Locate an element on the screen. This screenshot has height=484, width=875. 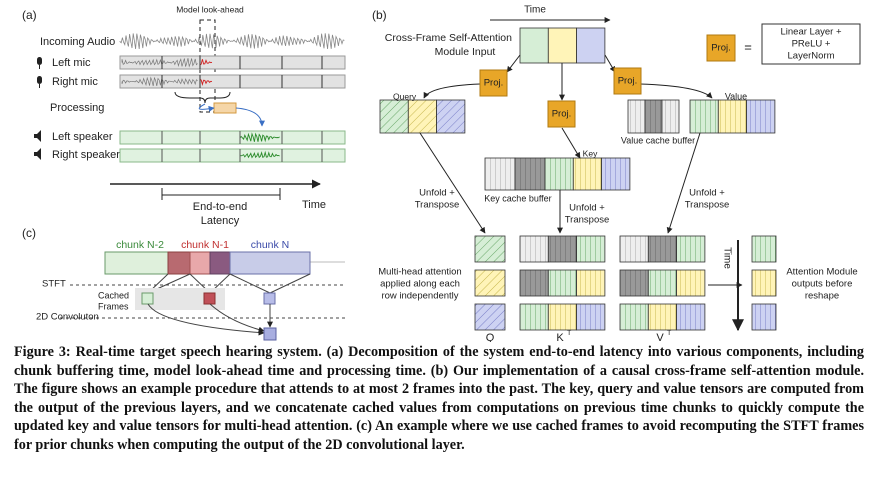
unfold-label: Unfold + is located at coordinates (437, 193).